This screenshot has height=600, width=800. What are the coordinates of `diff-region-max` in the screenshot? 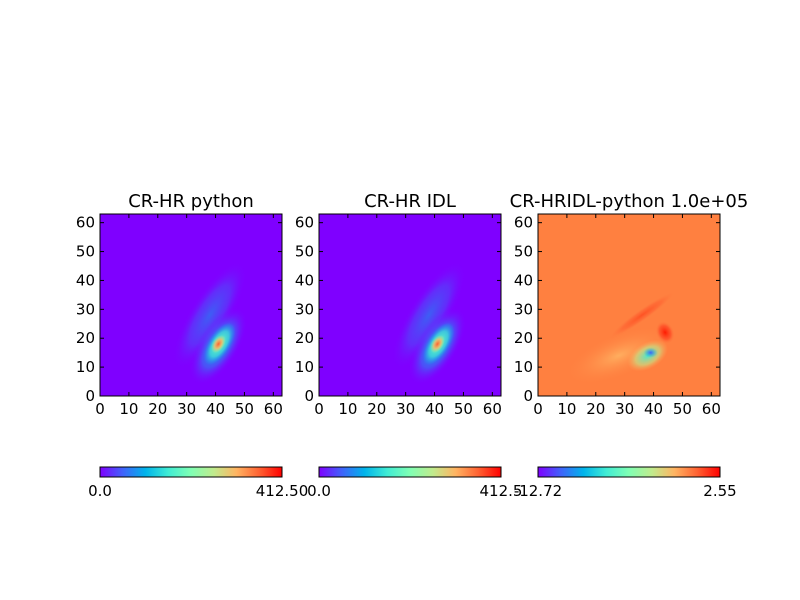 It's located at (665, 332).